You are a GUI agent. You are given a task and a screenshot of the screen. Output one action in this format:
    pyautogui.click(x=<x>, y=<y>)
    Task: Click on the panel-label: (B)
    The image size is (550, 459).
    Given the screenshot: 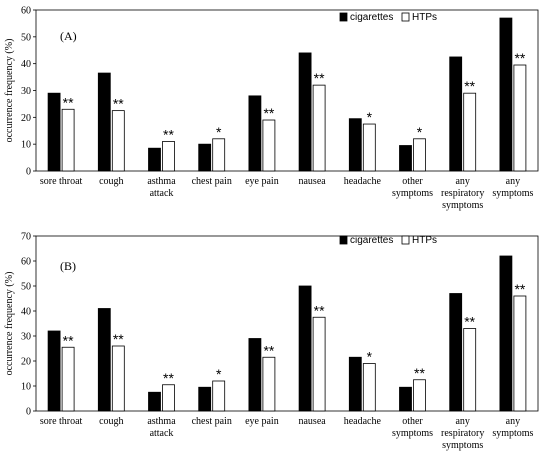 What is the action you would take?
    pyautogui.click(x=68, y=266)
    